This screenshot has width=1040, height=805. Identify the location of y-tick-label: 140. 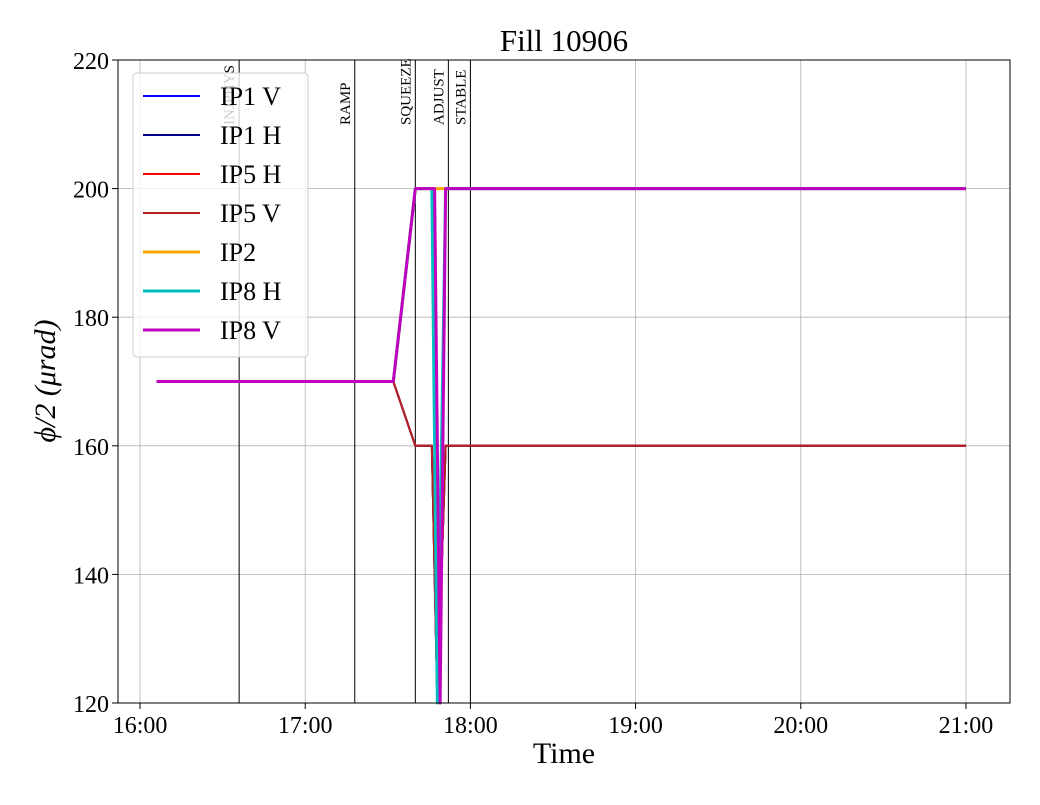
(91, 576).